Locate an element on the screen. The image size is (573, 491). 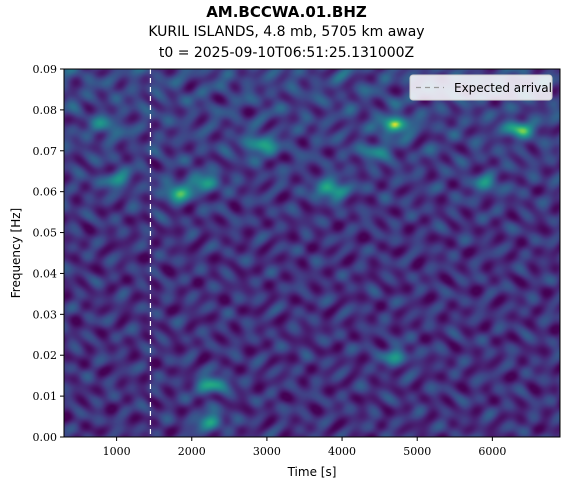
x-tick-label: 1000 is located at coordinates (117, 451).